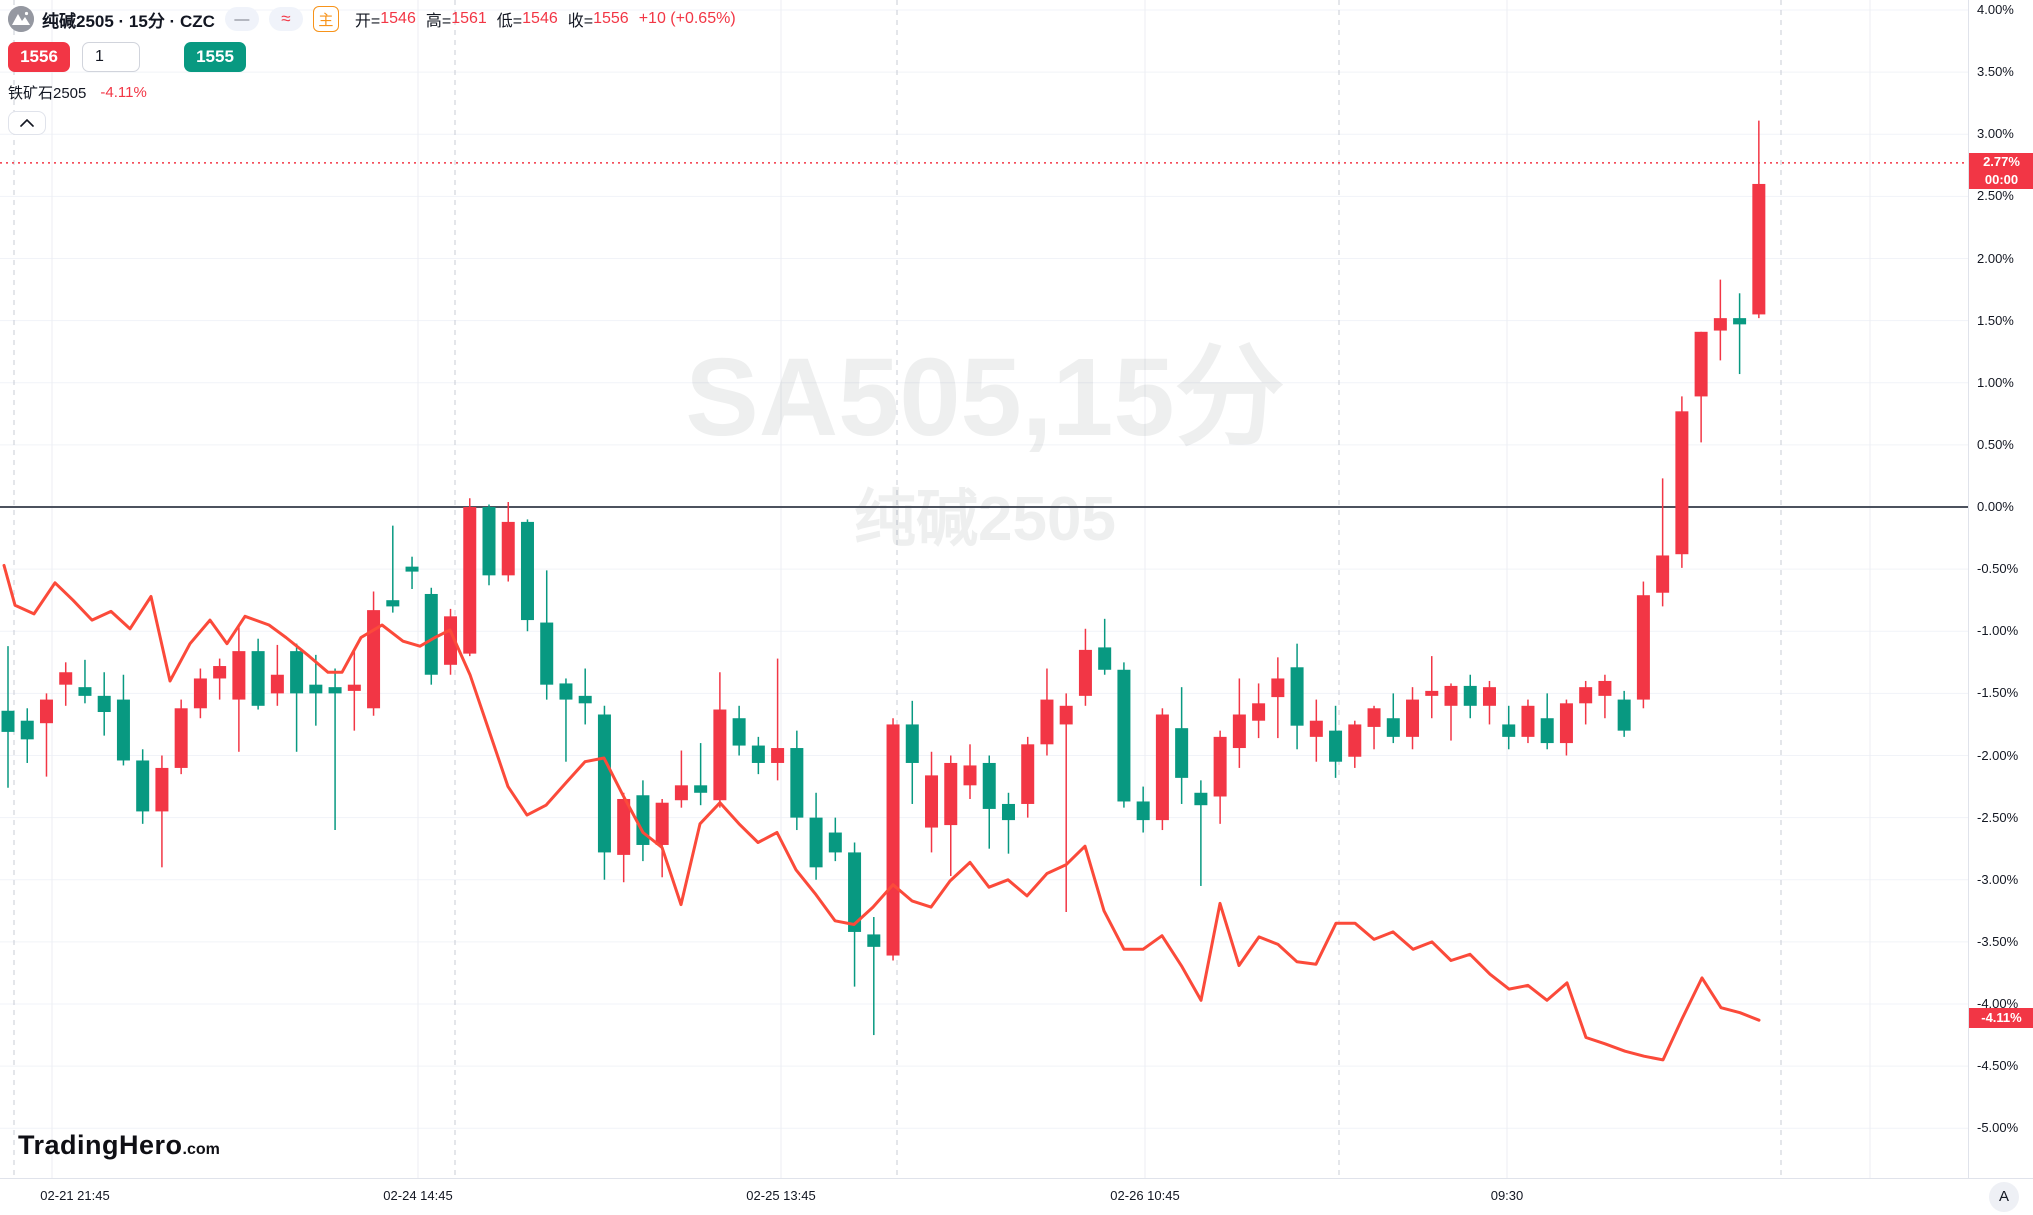 This screenshot has height=1215, width=2033. Describe the element at coordinates (1998, 1066) in the screenshot. I see `price-tick-label: -4.50%` at that location.